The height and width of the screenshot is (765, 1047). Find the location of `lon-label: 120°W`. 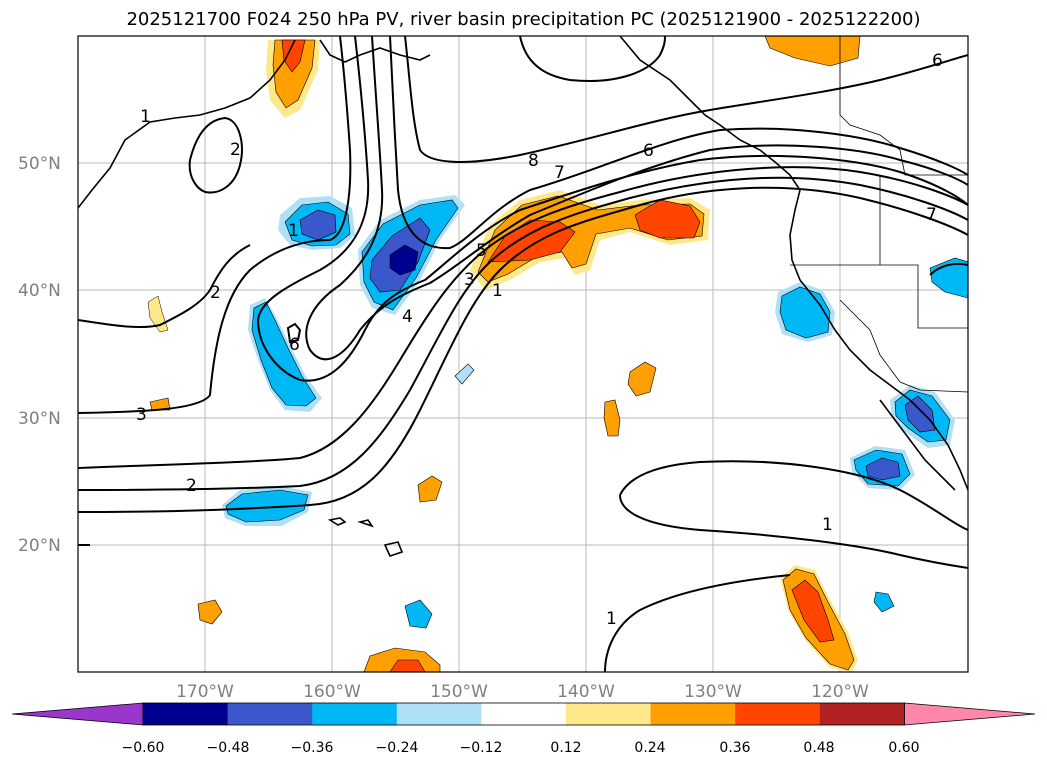

lon-label: 120°W is located at coordinates (840, 692).